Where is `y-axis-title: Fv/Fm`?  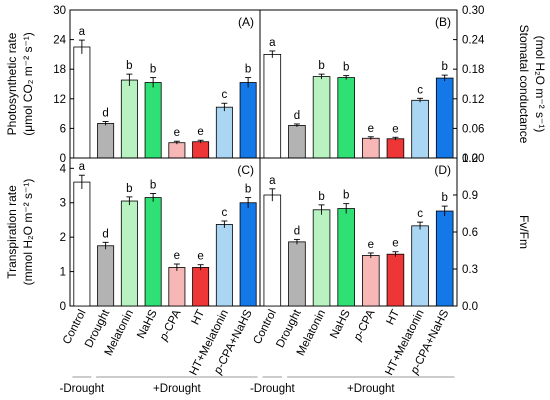
y-axis-title: Fv/Fm is located at coordinates (524, 232).